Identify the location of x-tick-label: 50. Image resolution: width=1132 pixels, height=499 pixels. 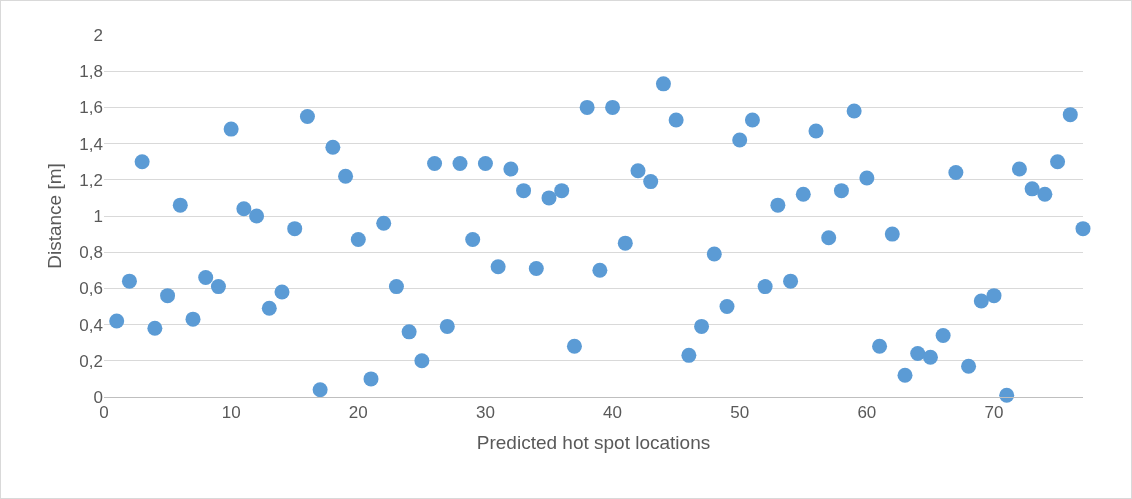
(740, 413).